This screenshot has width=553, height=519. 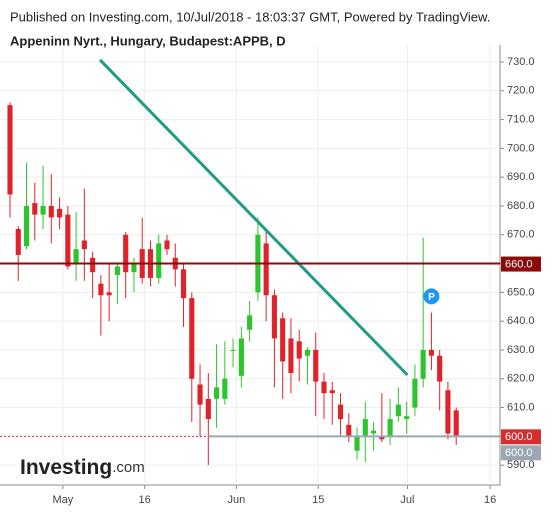 I want to click on x-tick-label: 15, so click(x=318, y=500).